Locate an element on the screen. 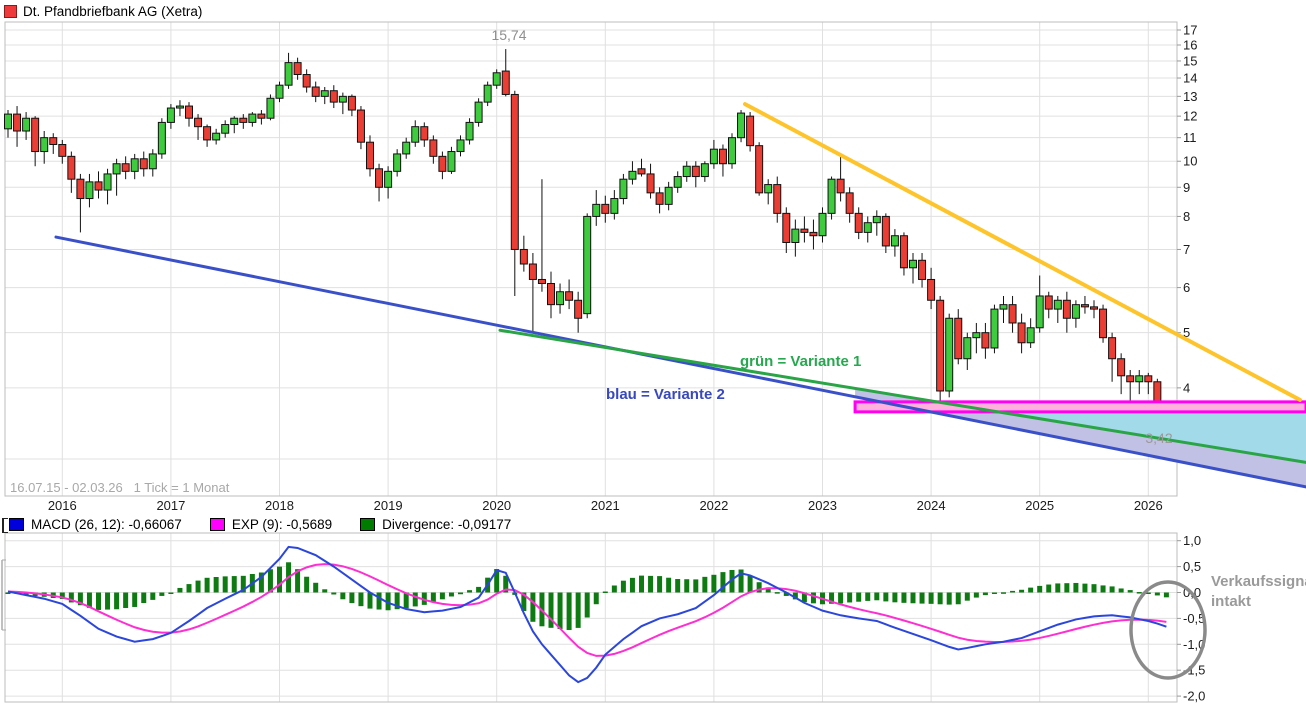  svg-text: 11 is located at coordinates (1190, 137).